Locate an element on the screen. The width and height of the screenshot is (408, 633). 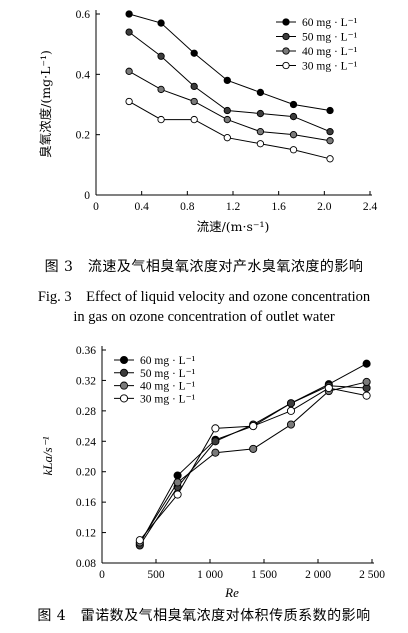
y-axis-label: kLa/s⁻¹ is located at coordinates (47, 455).